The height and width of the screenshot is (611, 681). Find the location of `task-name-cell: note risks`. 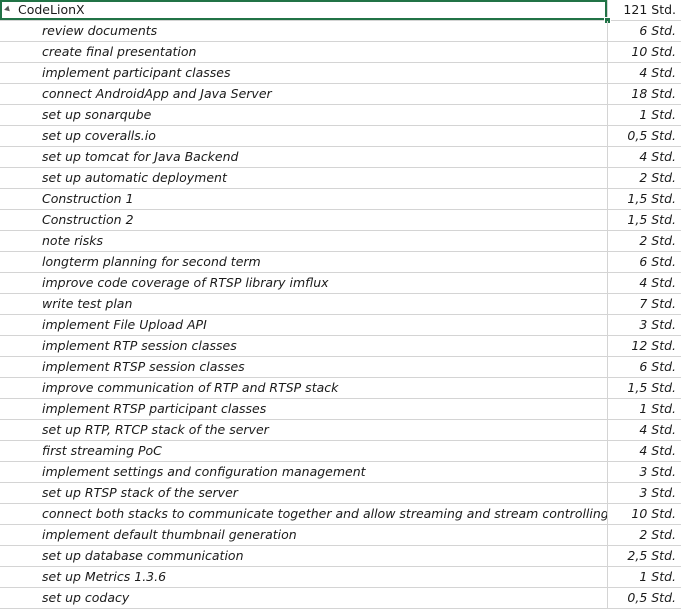

task-name-cell: note risks is located at coordinates (73, 240).